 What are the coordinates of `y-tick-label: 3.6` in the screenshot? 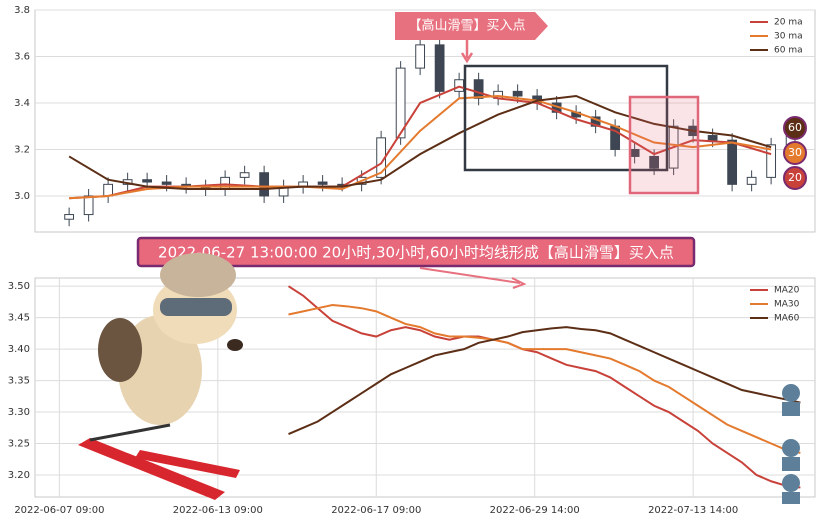 It's located at (22, 56).